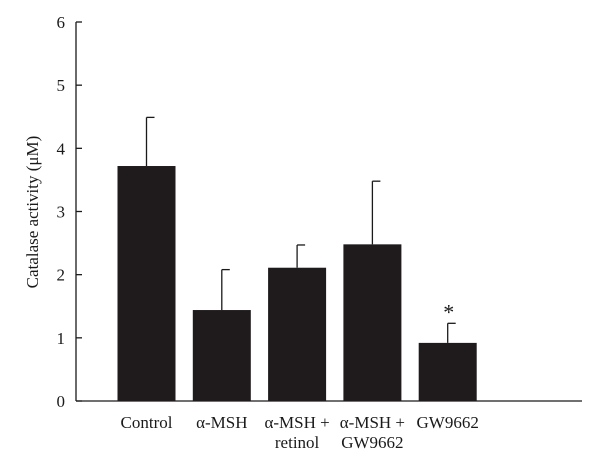  I want to click on y-tick-label: 3, so click(61, 212).